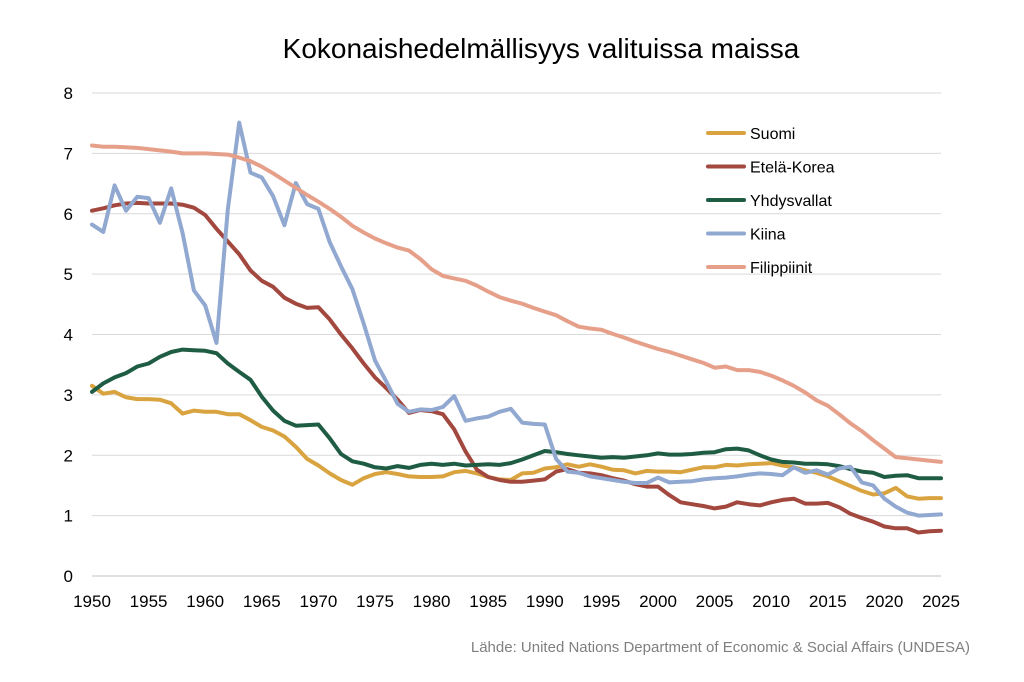 The width and height of the screenshot is (1024, 682). I want to click on y-tick-label: 7, so click(68, 153).